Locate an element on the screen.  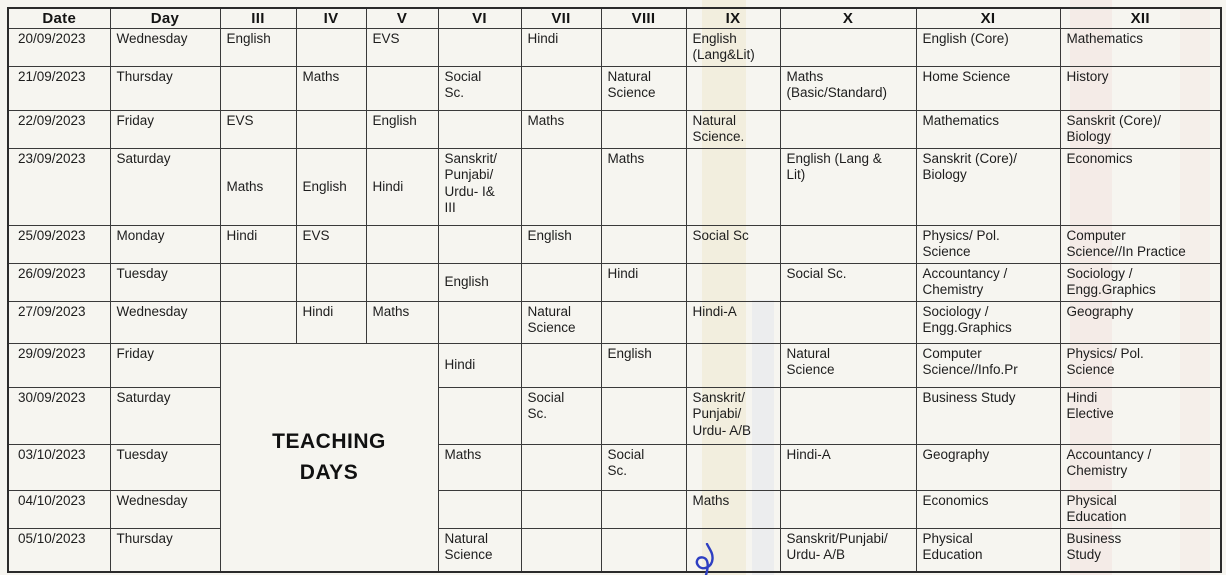
subject-cell: Sanskrit/ Punjabi/ Urdu- A/B is located at coordinates (733, 415).